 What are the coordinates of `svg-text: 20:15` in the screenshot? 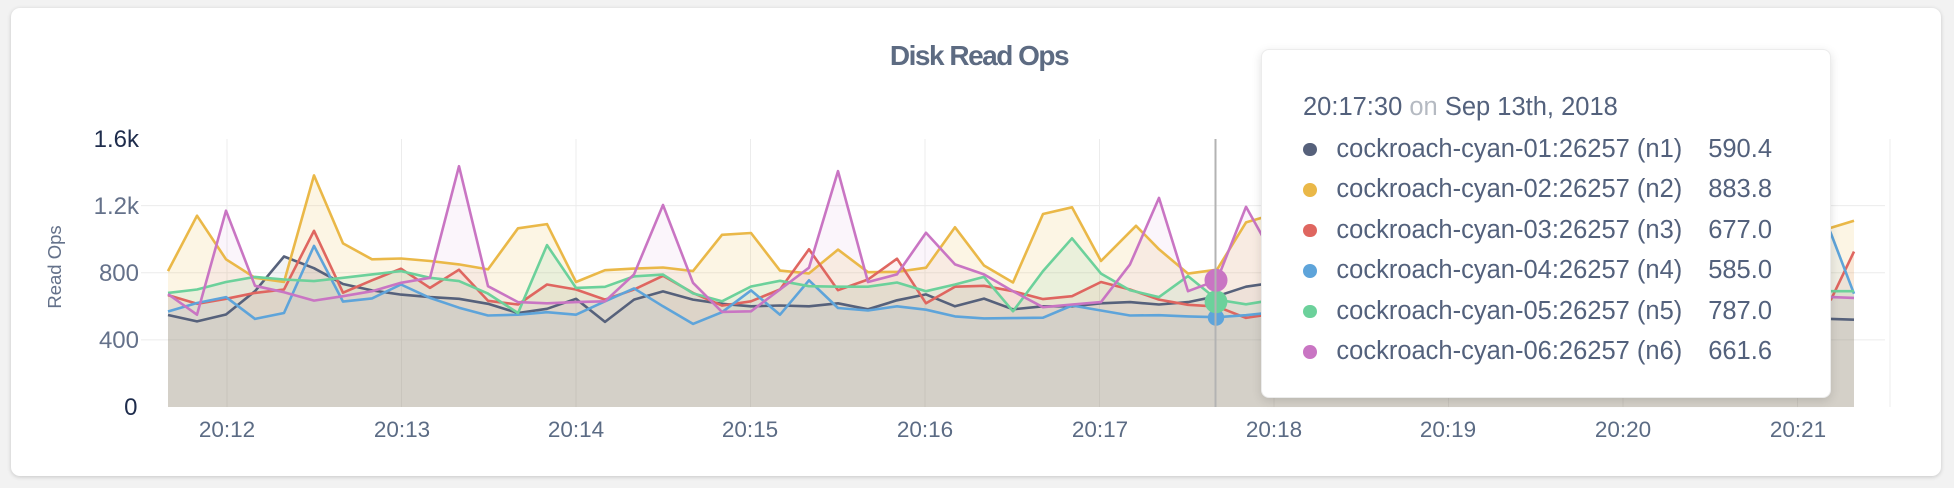 It's located at (750, 429).